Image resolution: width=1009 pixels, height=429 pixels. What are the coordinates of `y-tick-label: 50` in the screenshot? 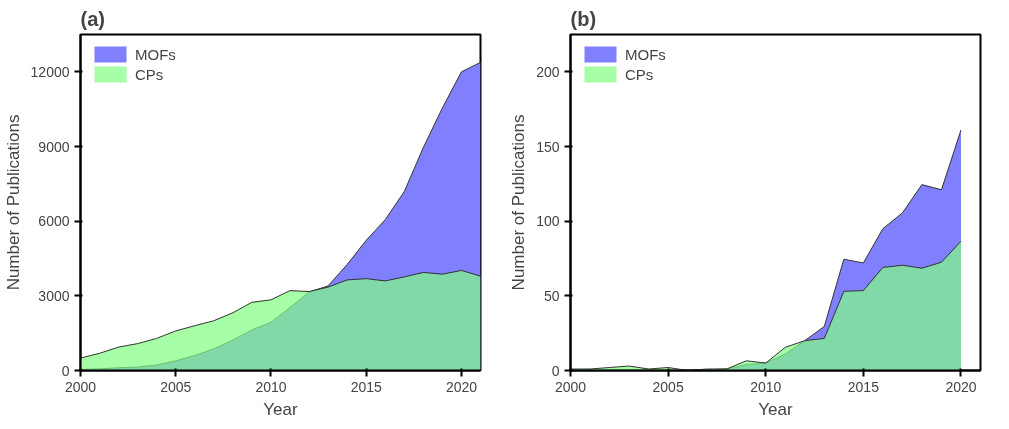 It's located at (551, 295).